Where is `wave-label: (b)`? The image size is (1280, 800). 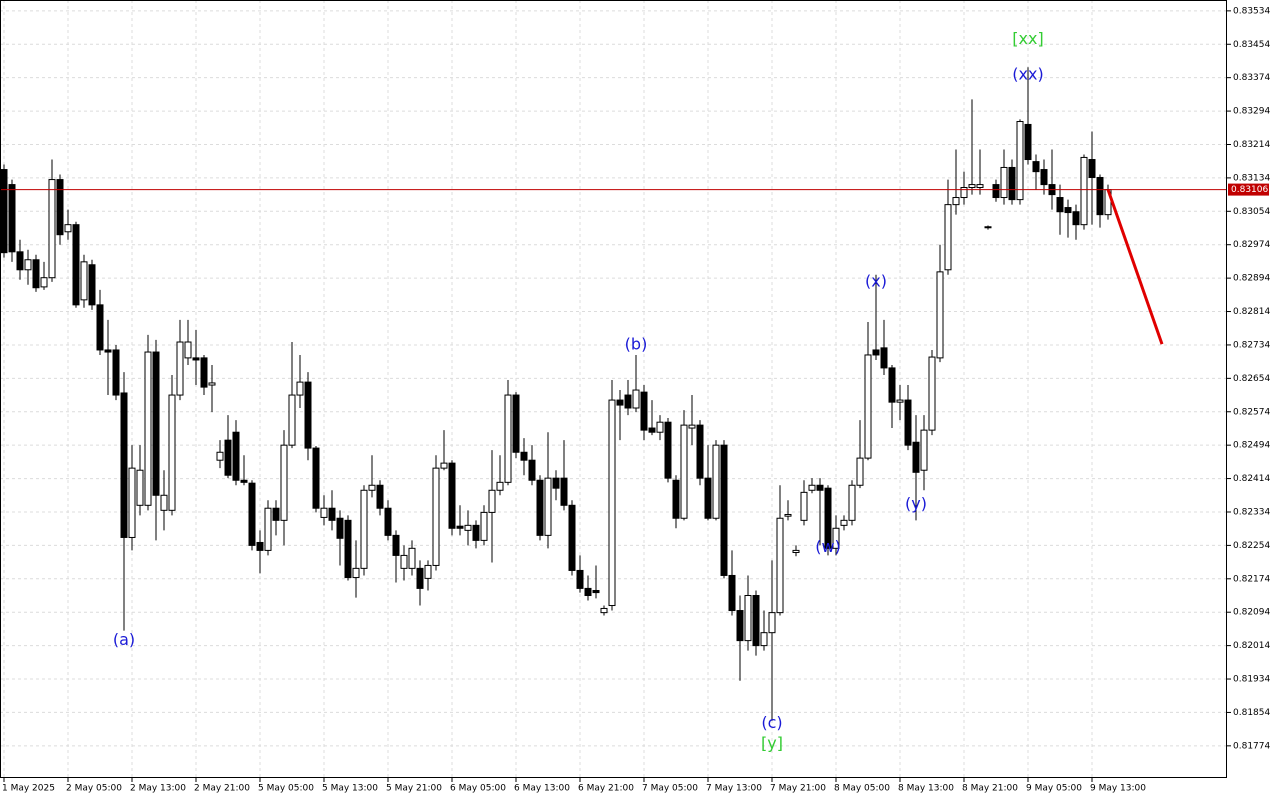 wave-label: (b) is located at coordinates (636, 343).